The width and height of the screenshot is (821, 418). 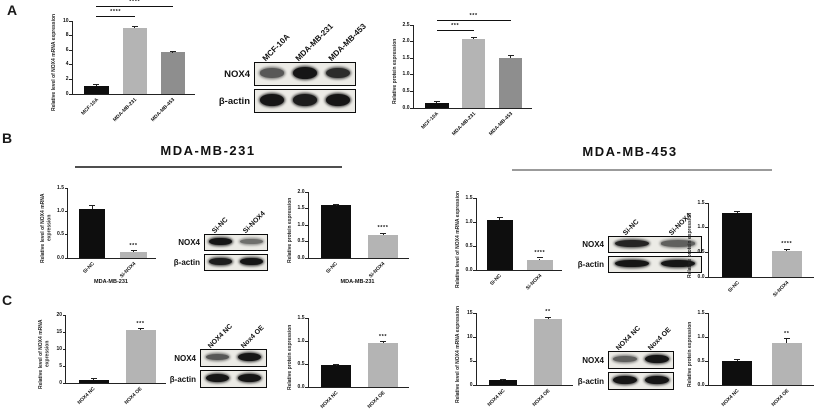 What do you see at coordinates (252, 337) in the screenshot?
I see `lane-label: Nox4 OE` at bounding box center [252, 337].